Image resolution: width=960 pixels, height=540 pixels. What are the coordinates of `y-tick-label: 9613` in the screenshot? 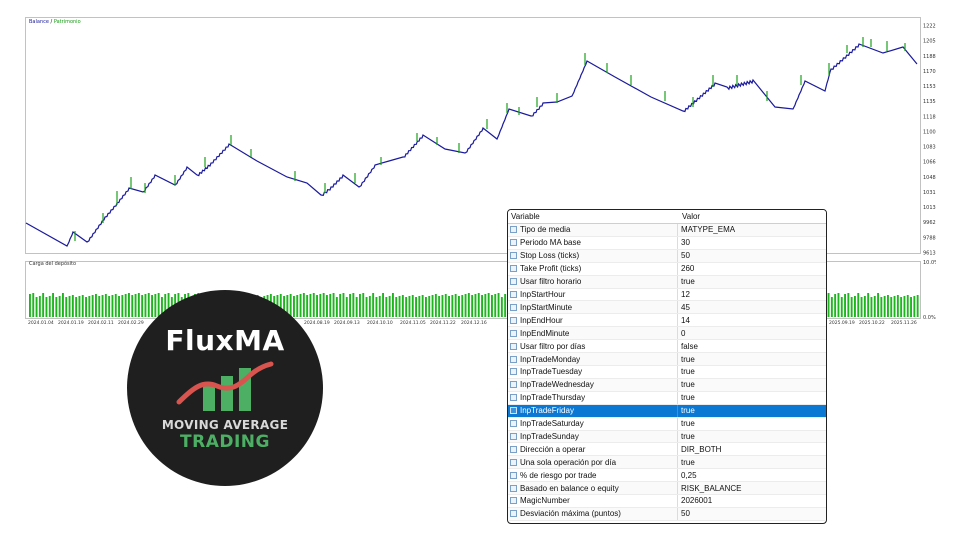 It's located at (929, 254).